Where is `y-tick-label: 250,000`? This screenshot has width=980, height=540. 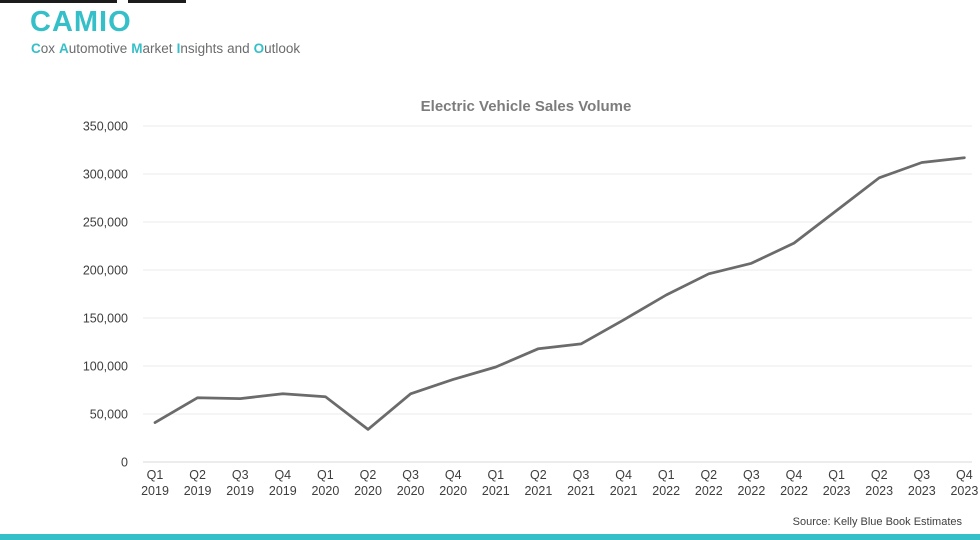 y-tick-label: 250,000 is located at coordinates (105, 223).